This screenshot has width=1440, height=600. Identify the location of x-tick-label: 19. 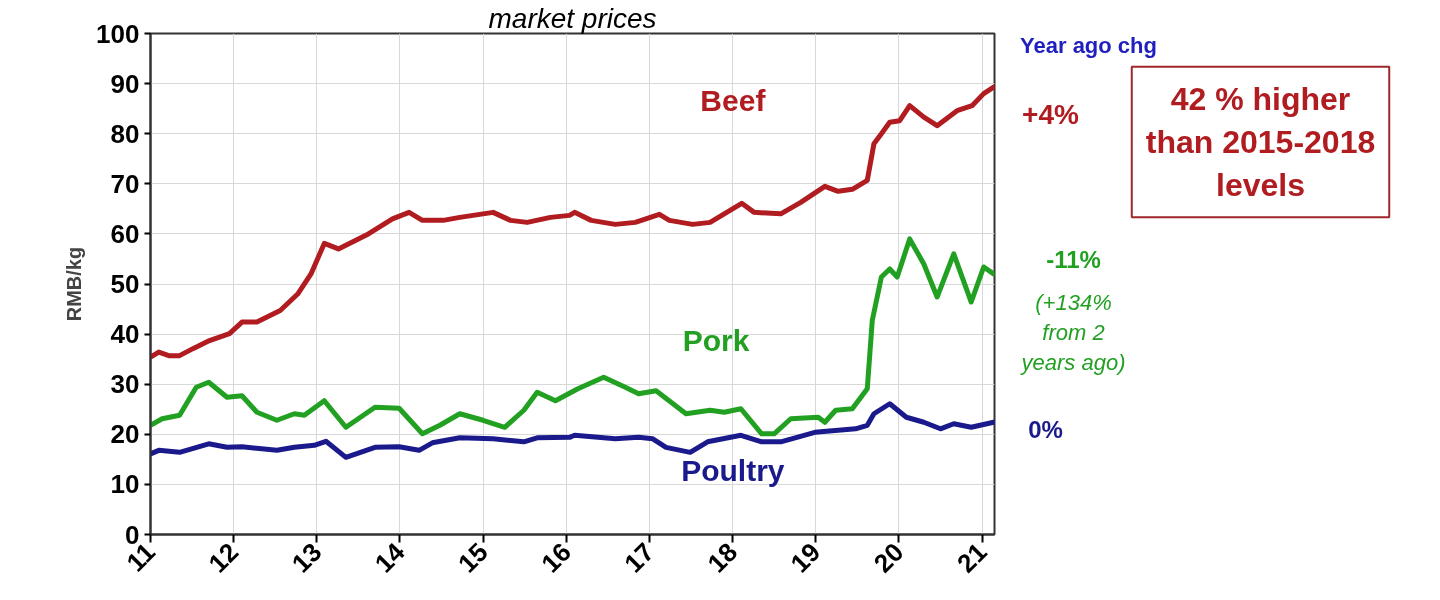
(805, 557).